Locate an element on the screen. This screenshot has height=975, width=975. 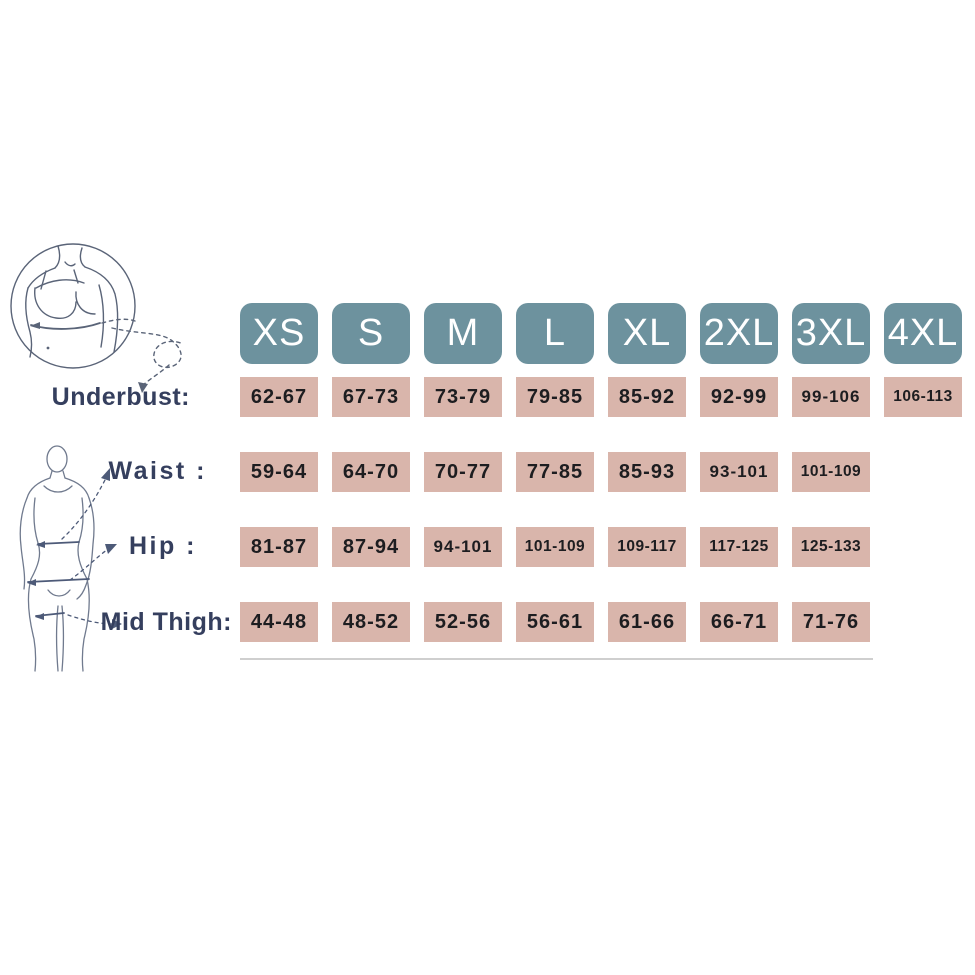
row-values-waist: 59-64 64-70 70-77 77-85 85-93 93-101 101-109 is located at coordinates (601, 472).